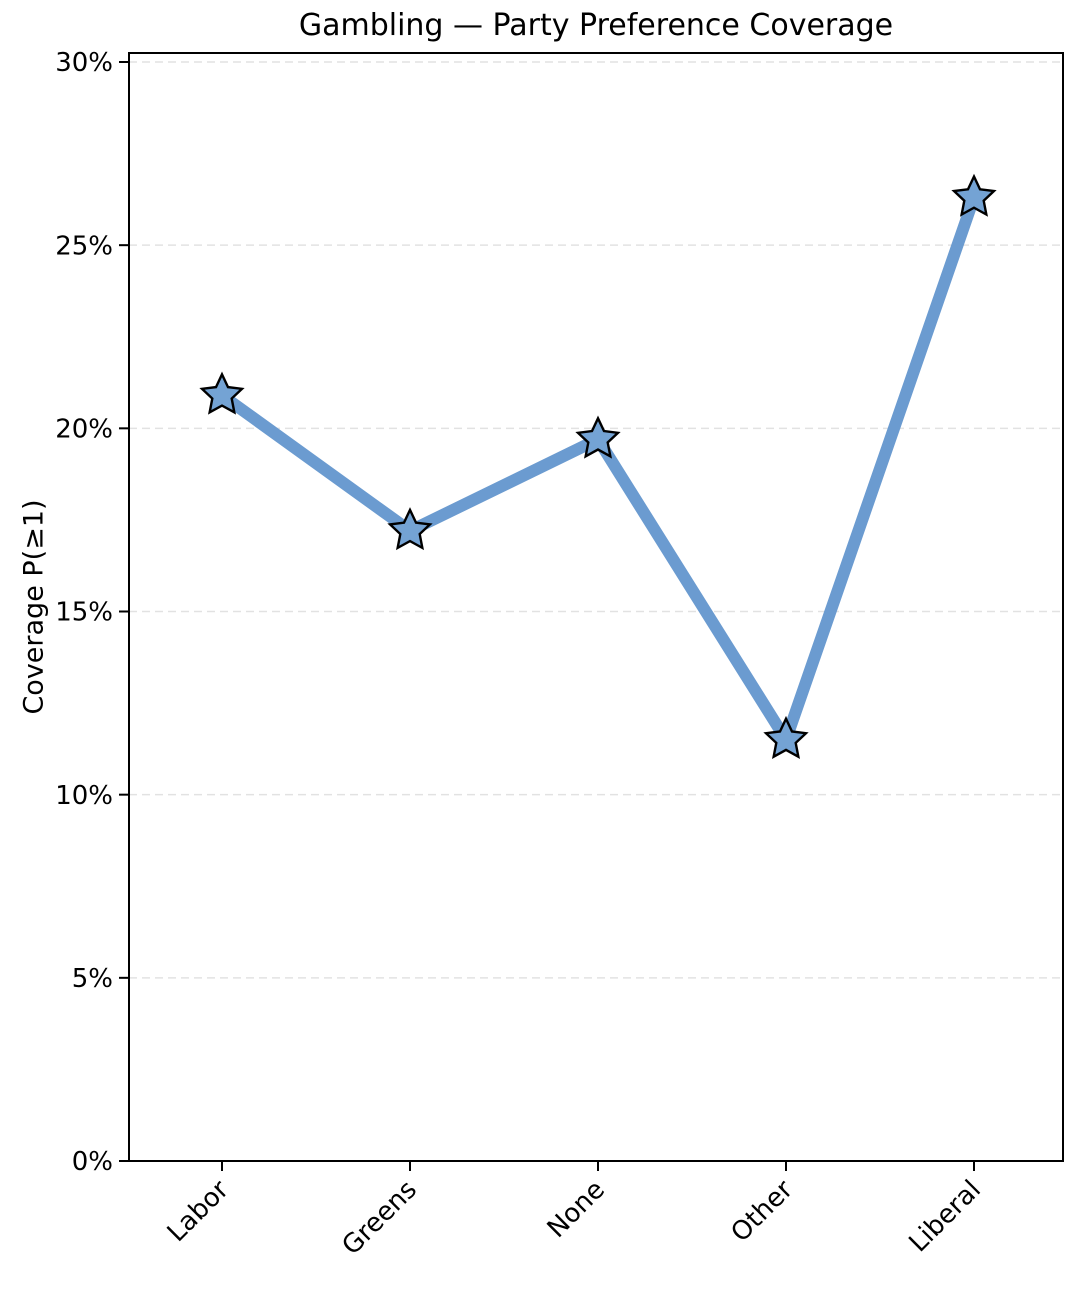 The height and width of the screenshot is (1295, 1080). I want to click on x-tick-label: Liberal, so click(944, 1216).